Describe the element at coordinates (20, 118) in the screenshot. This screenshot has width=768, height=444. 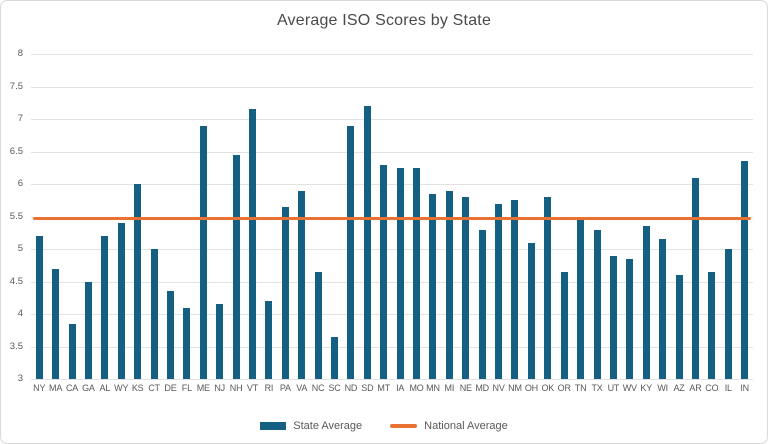
I see `y-tick-label: 7` at that location.